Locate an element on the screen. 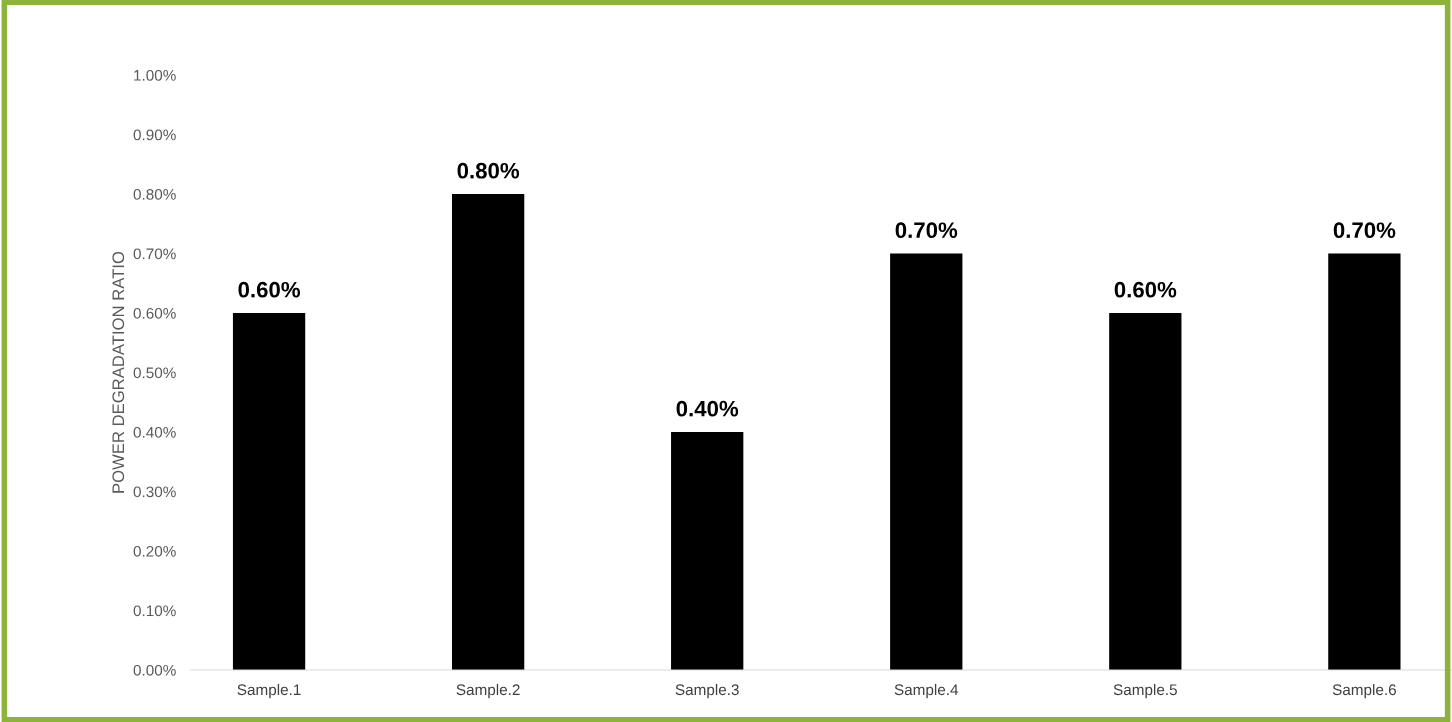 This screenshot has height=722, width=1452. data-label: 0.40% is located at coordinates (707, 408).